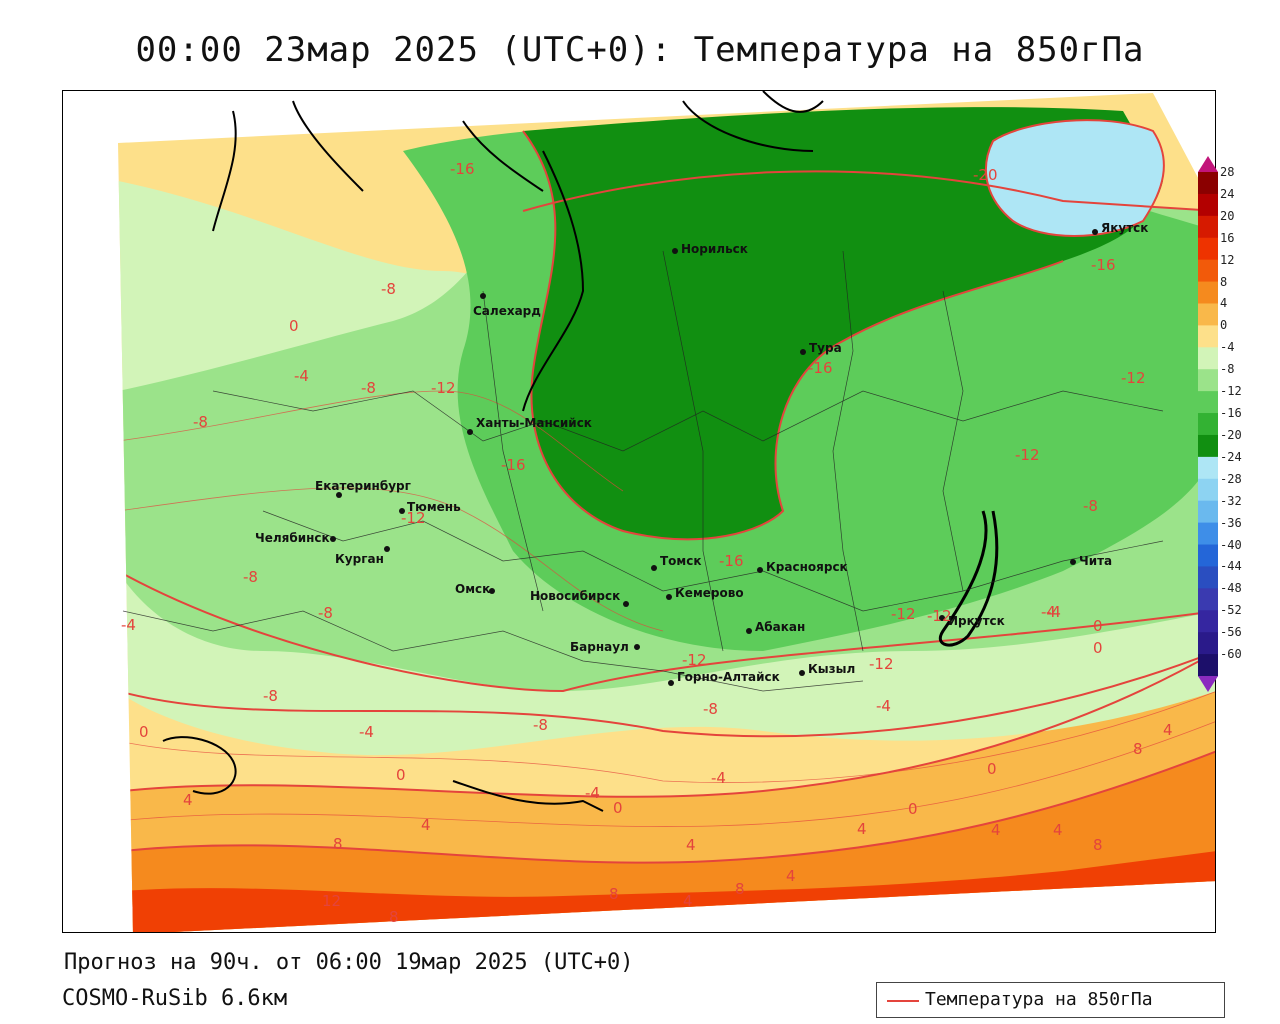  I want to click on city-irkutsk: Иркутск, so click(972, 621).